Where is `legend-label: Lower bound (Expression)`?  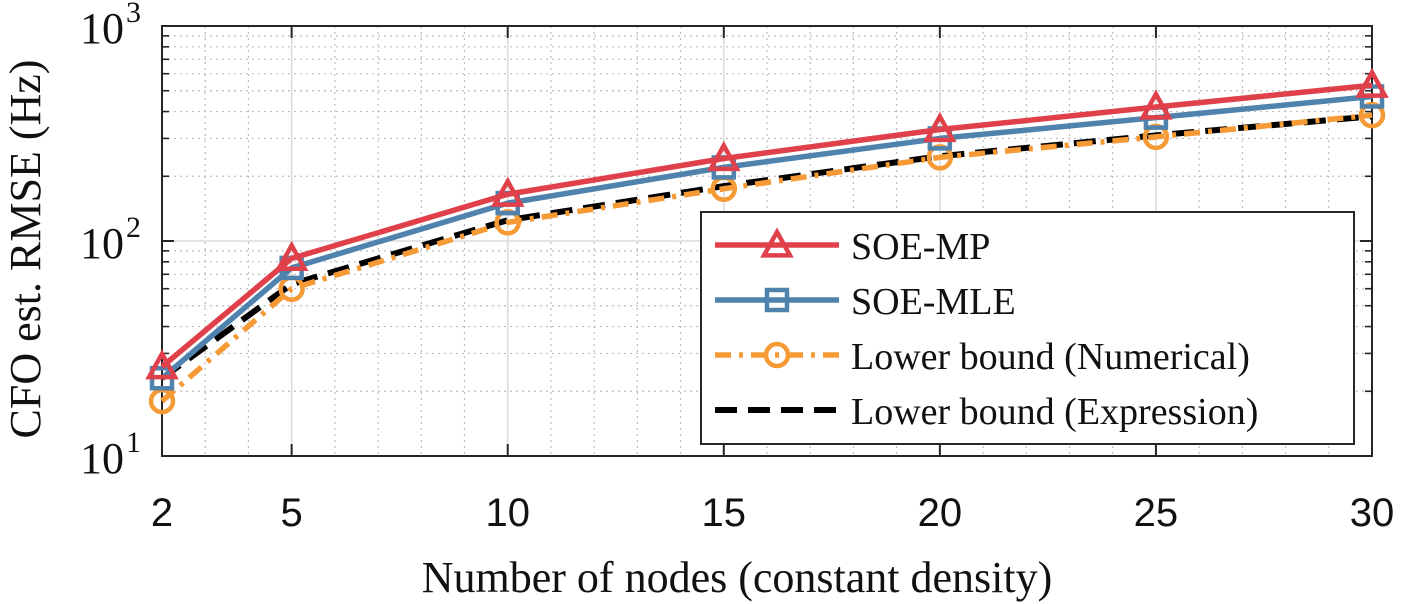 legend-label: Lower bound (Expression) is located at coordinates (1054, 412).